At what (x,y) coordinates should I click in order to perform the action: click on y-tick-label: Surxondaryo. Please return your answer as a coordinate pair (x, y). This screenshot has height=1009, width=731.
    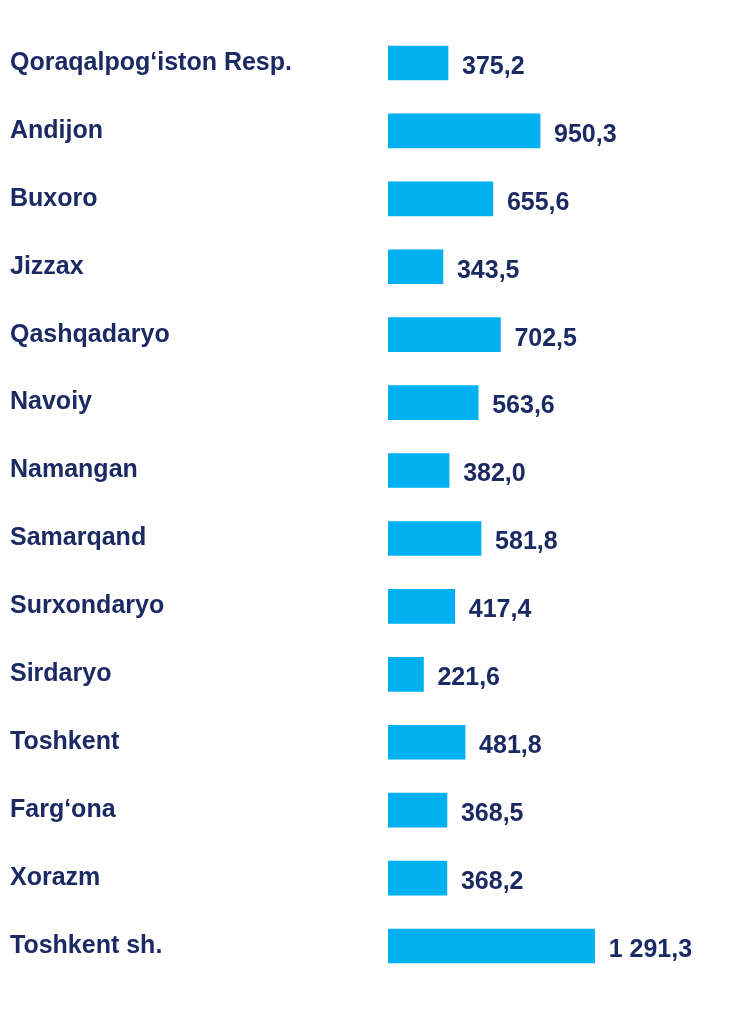
    Looking at the image, I should click on (87, 604).